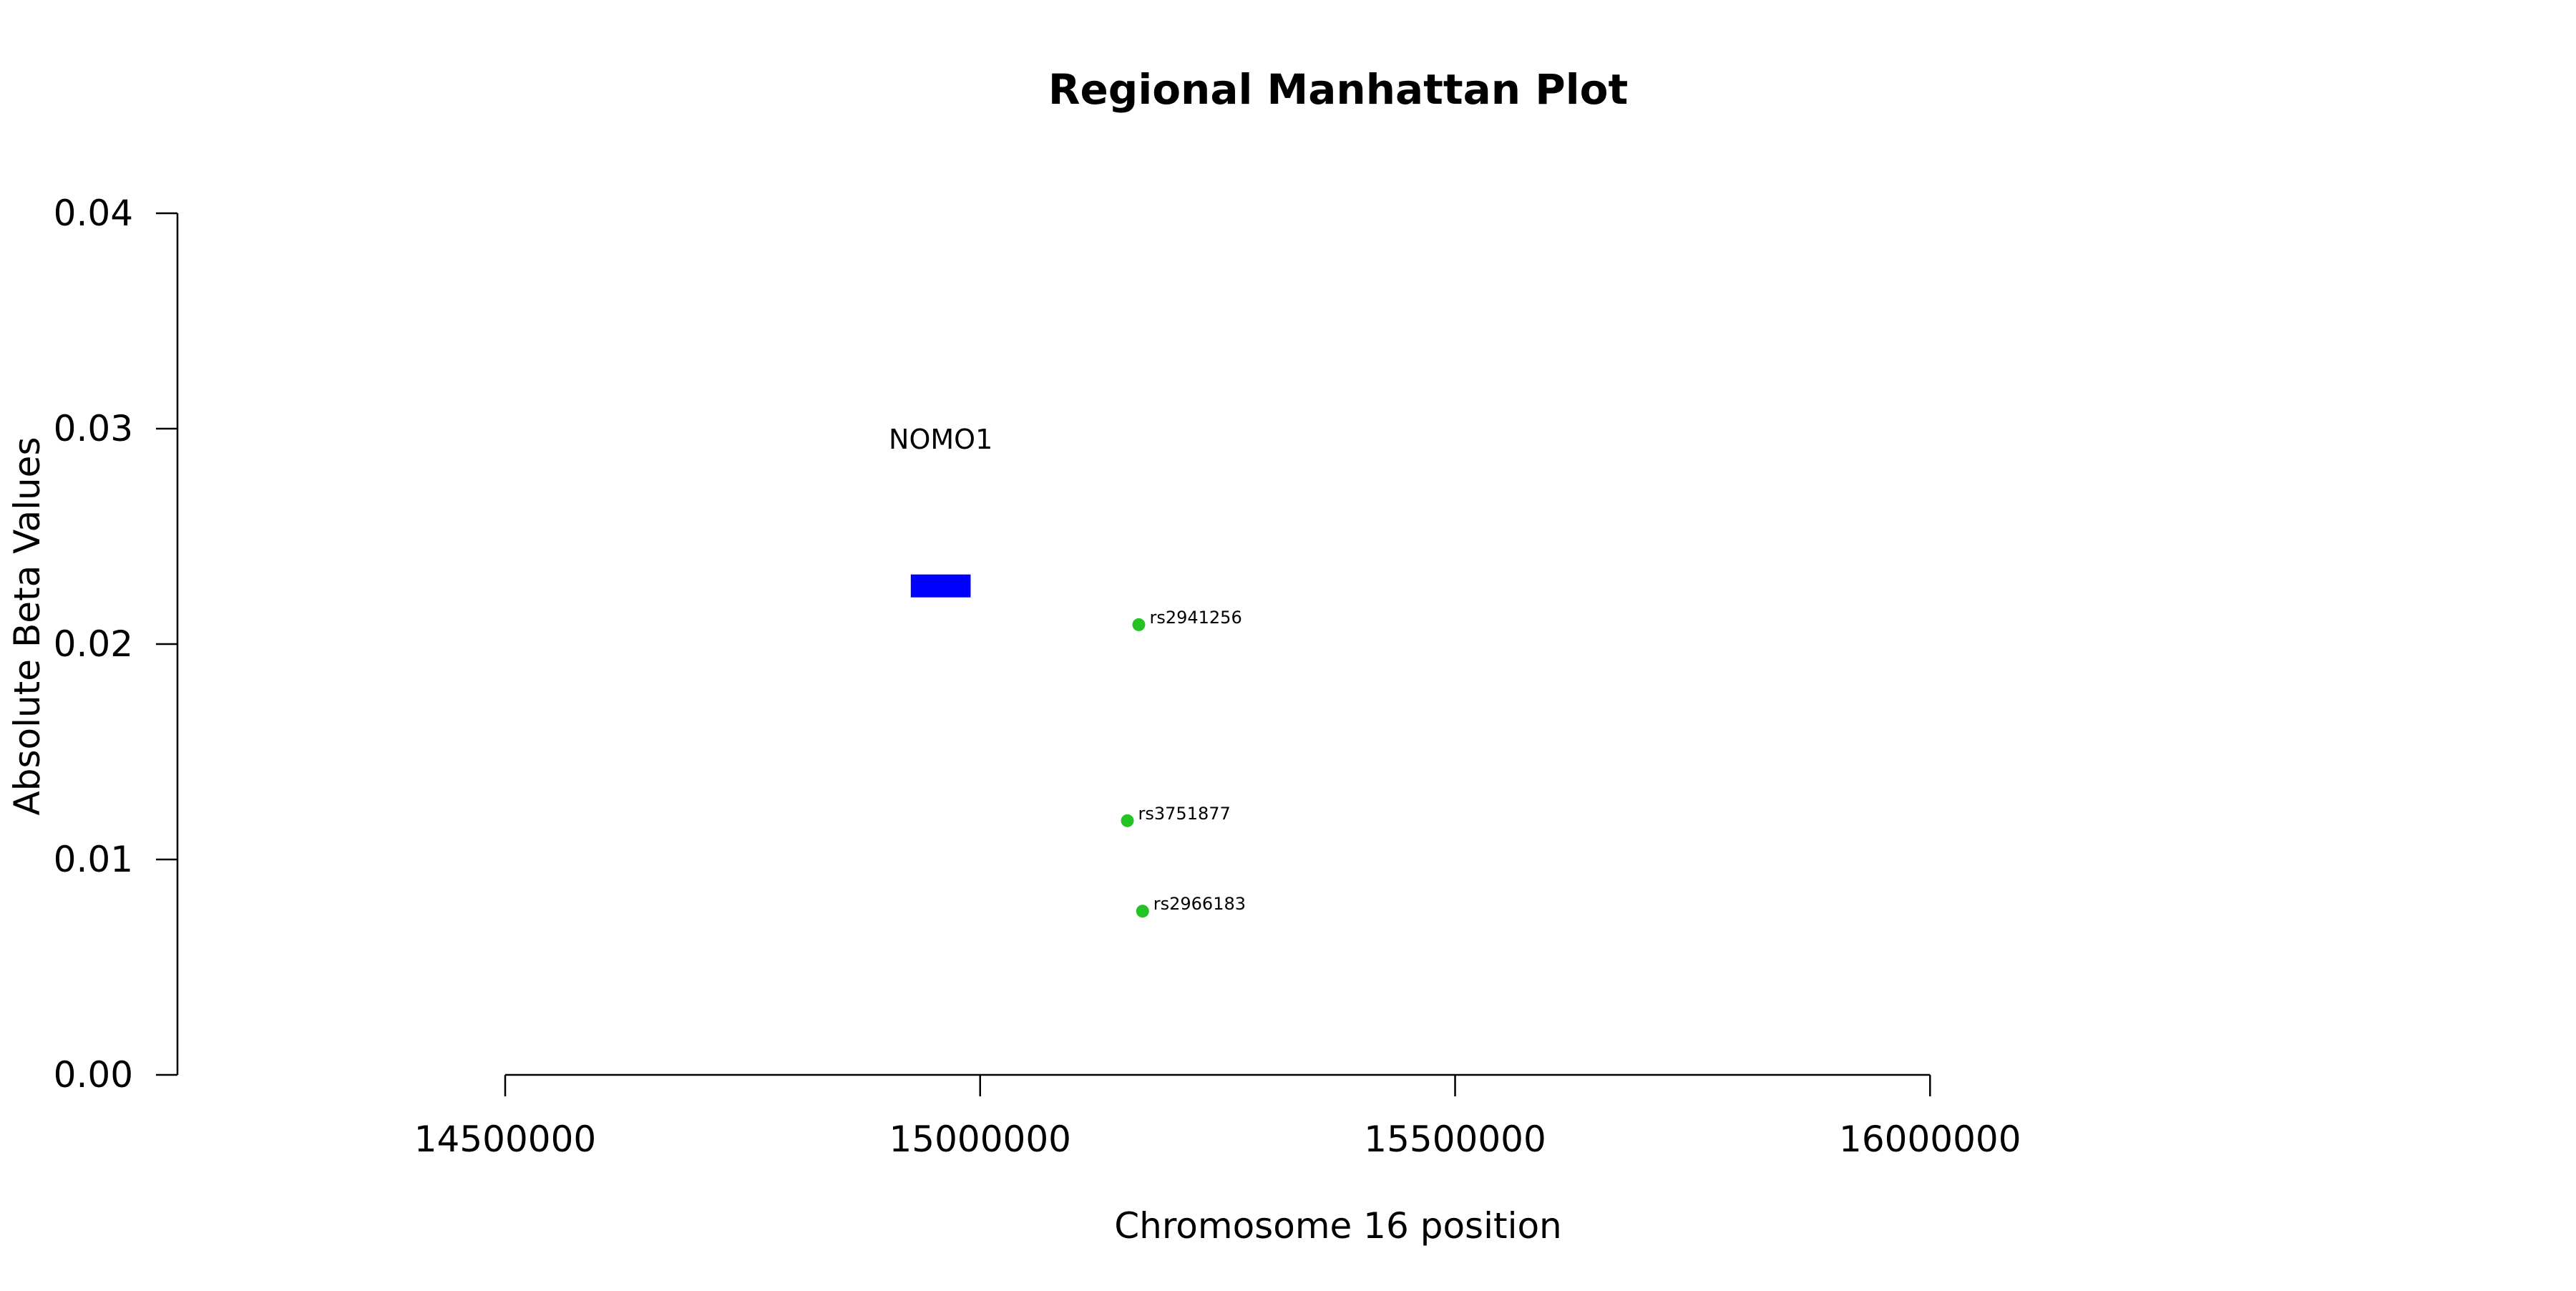 The image size is (2576, 1291). What do you see at coordinates (981, 1139) in the screenshot?
I see `x-tick-label: 15000000` at bounding box center [981, 1139].